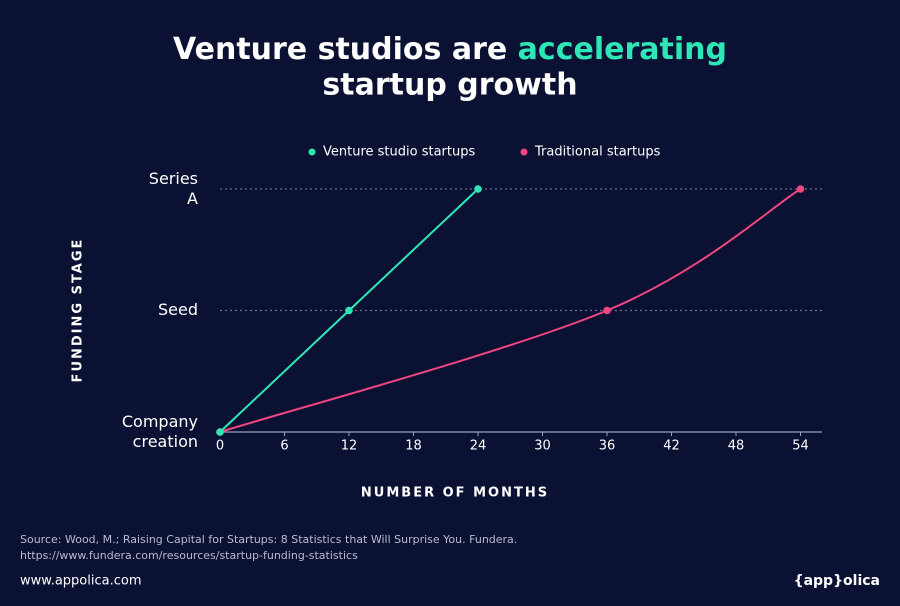 The image size is (900, 606). I want to click on x-tick-label: 36, so click(607, 446).